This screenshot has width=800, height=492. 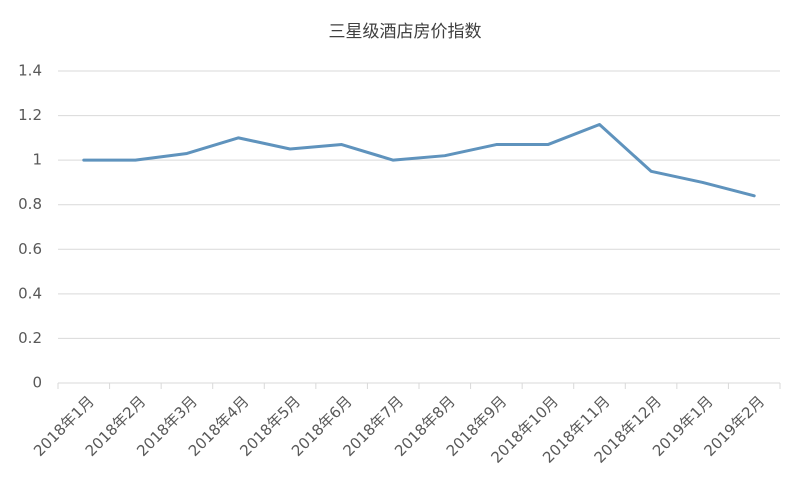 I want to click on y-tick-label: 0.4, so click(x=30, y=293).